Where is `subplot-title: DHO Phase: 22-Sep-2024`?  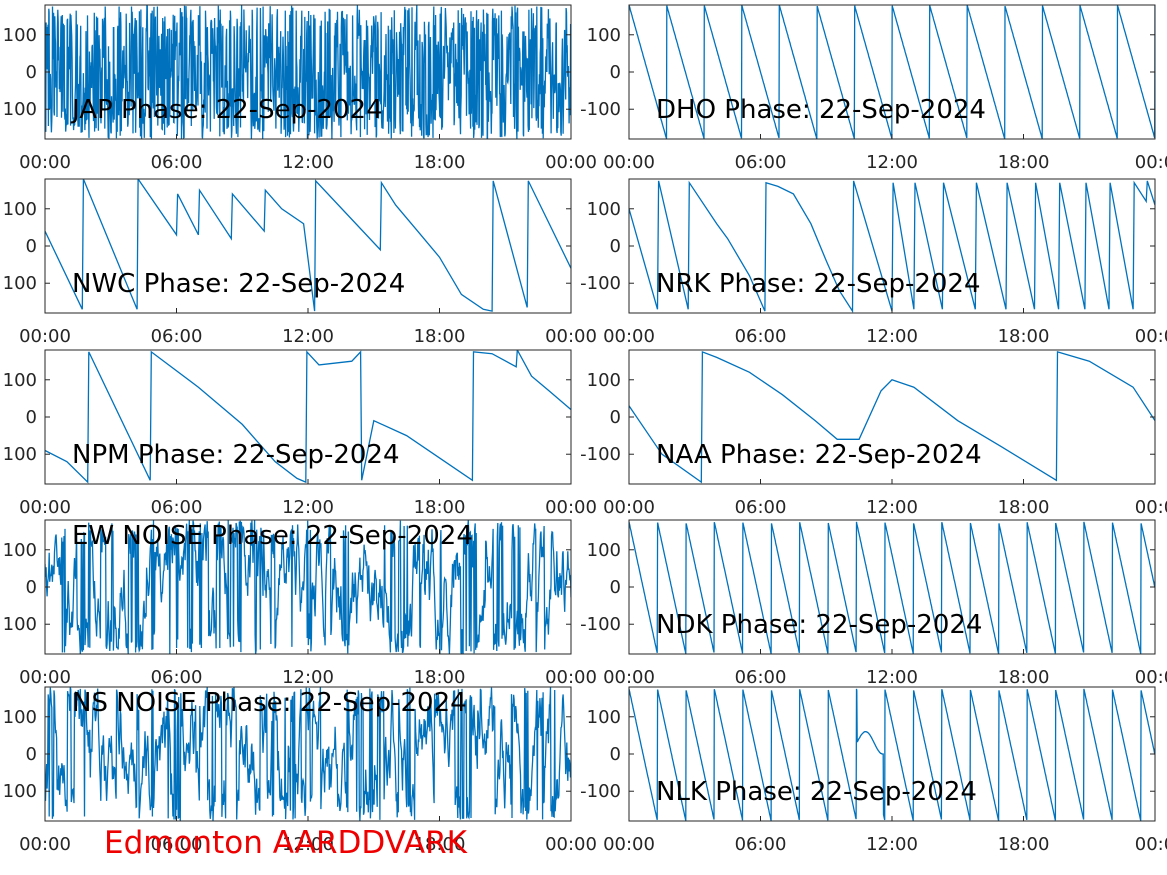
subplot-title: DHO Phase: 22-Sep-2024 is located at coordinates (821, 110).